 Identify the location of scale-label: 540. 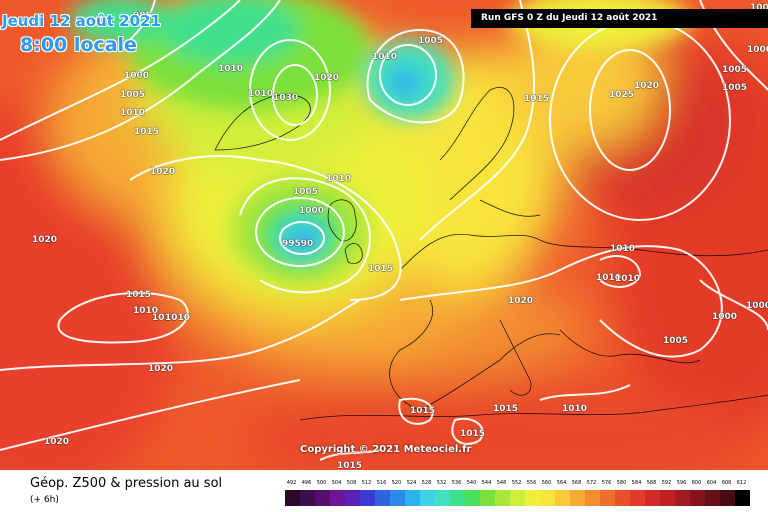
(471, 483).